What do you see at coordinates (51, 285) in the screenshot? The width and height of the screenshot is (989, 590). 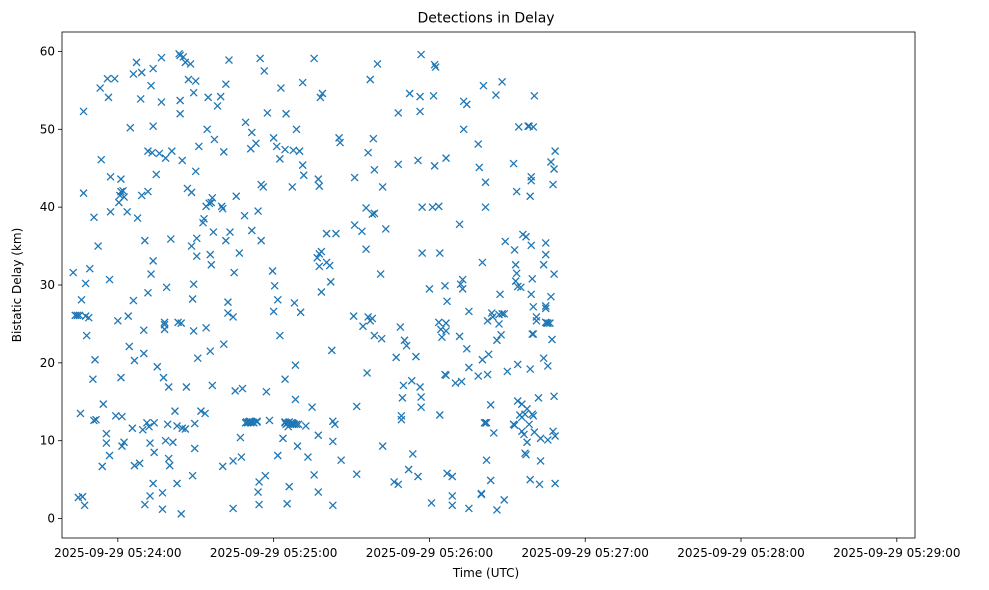 I see `y-axis: 0 10 20 30 40 50 60` at bounding box center [51, 285].